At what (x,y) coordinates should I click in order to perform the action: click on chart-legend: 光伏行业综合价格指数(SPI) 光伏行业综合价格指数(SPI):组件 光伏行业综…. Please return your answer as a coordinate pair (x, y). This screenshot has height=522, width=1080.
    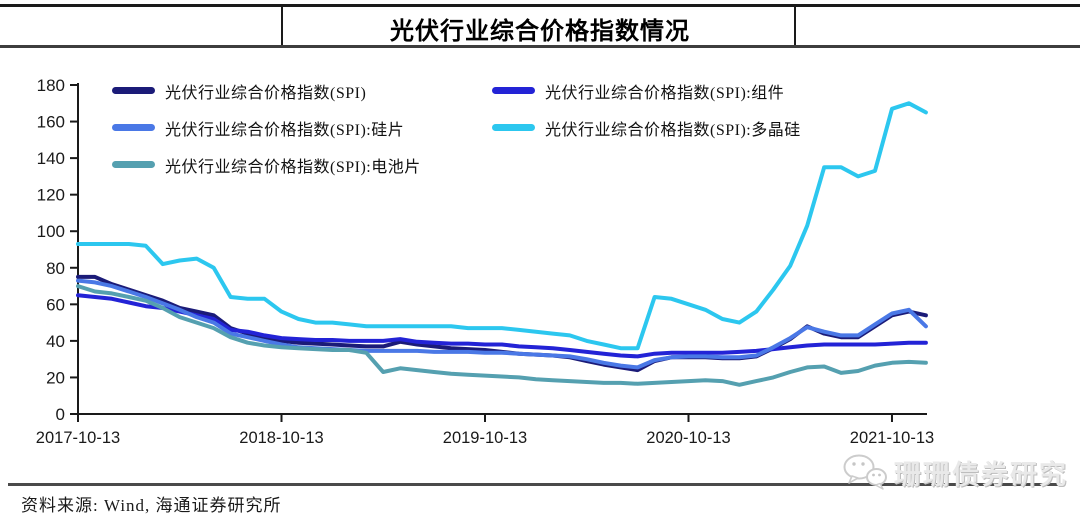
    Looking at the image, I should click on (456, 127).